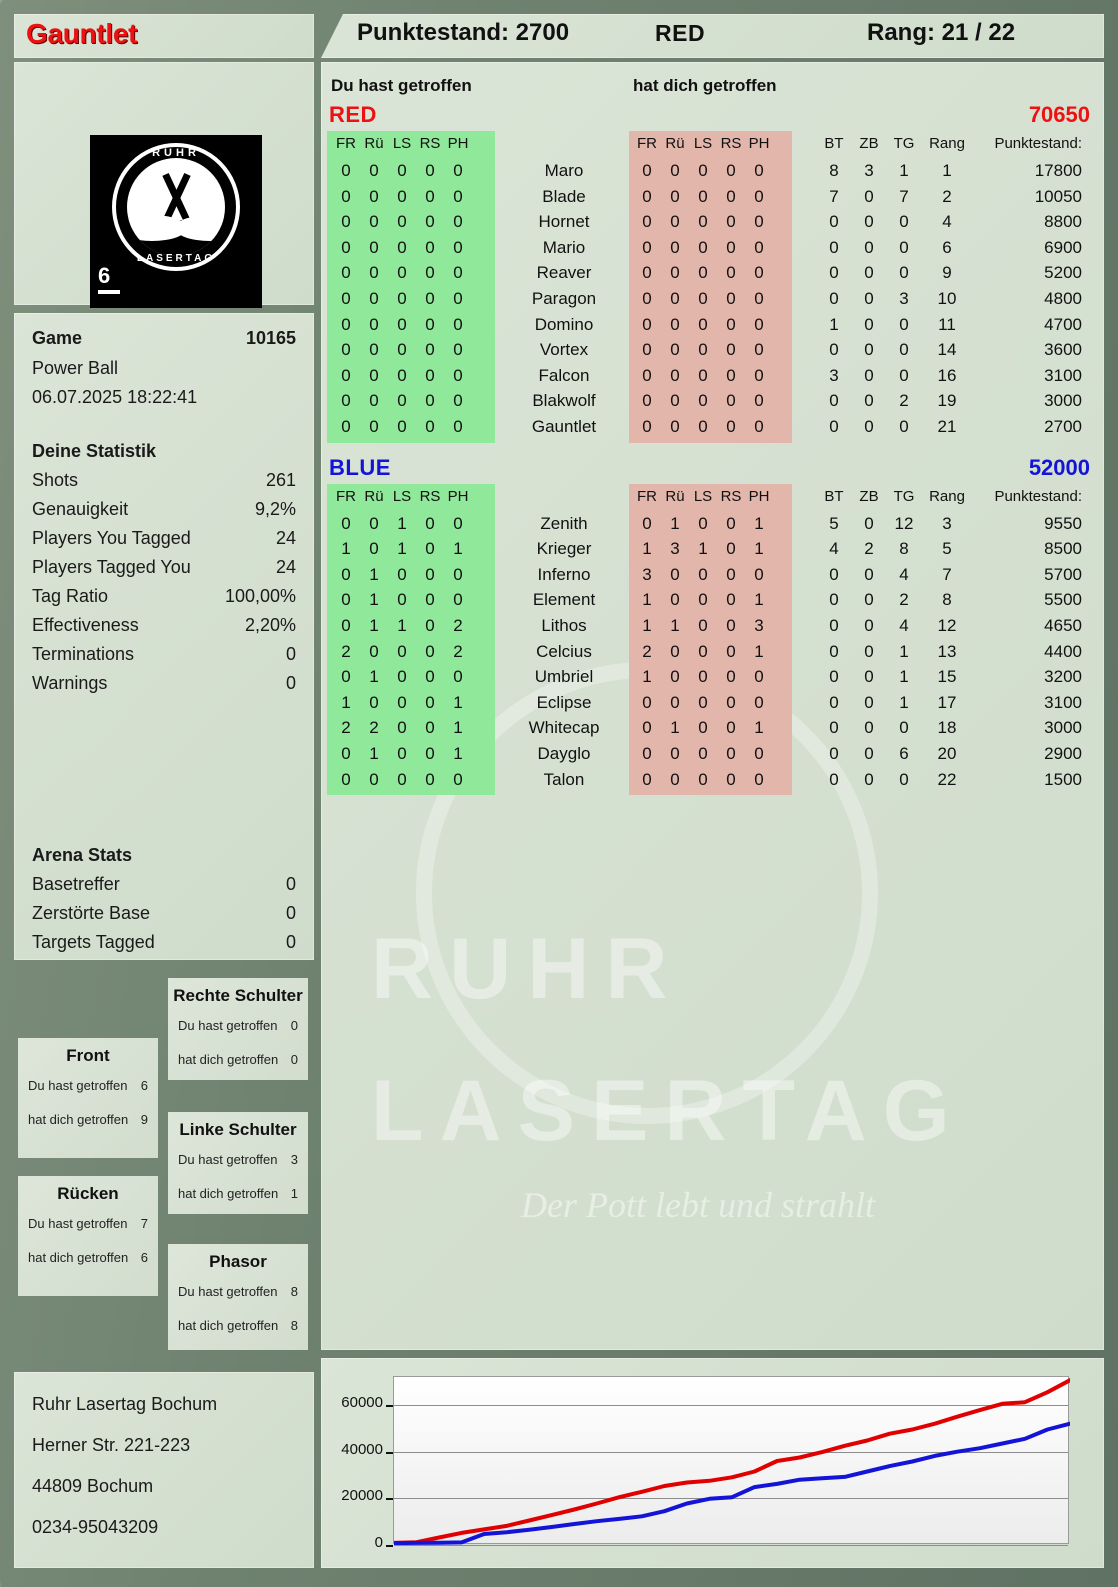 The width and height of the screenshot is (1118, 1587). Describe the element at coordinates (285, 567) in the screenshot. I see `stat-value: 24` at that location.